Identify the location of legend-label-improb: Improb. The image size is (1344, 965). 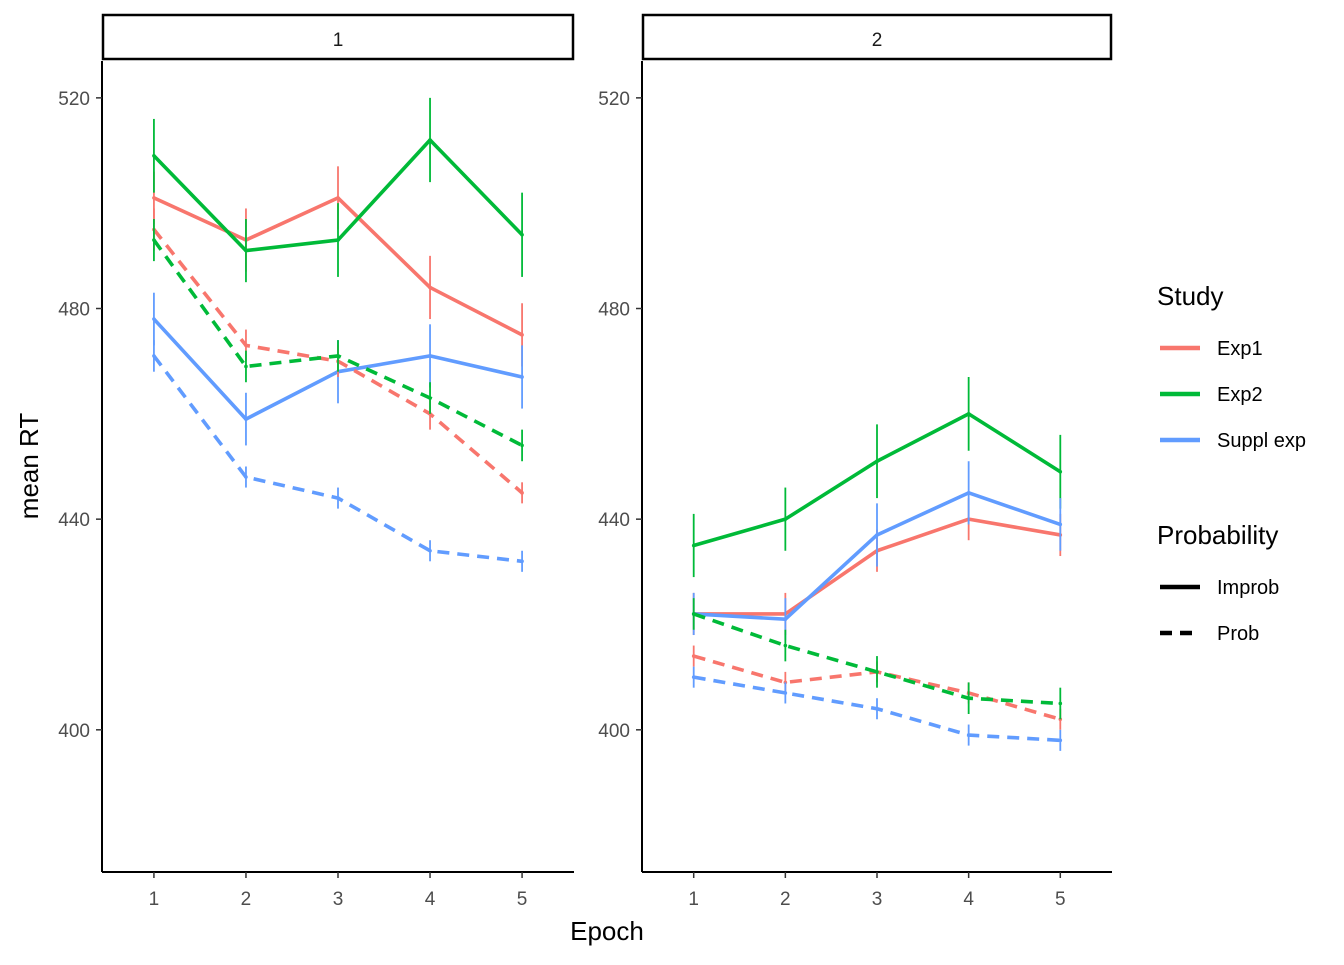
(1248, 588).